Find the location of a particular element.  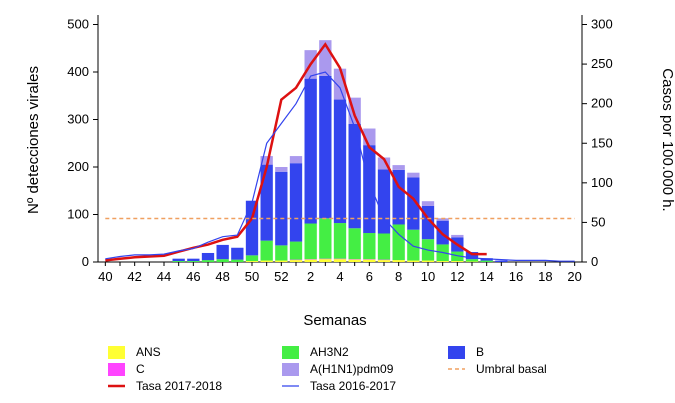

legend-label-umbral-basal: Umbral basal is located at coordinates (511, 369).